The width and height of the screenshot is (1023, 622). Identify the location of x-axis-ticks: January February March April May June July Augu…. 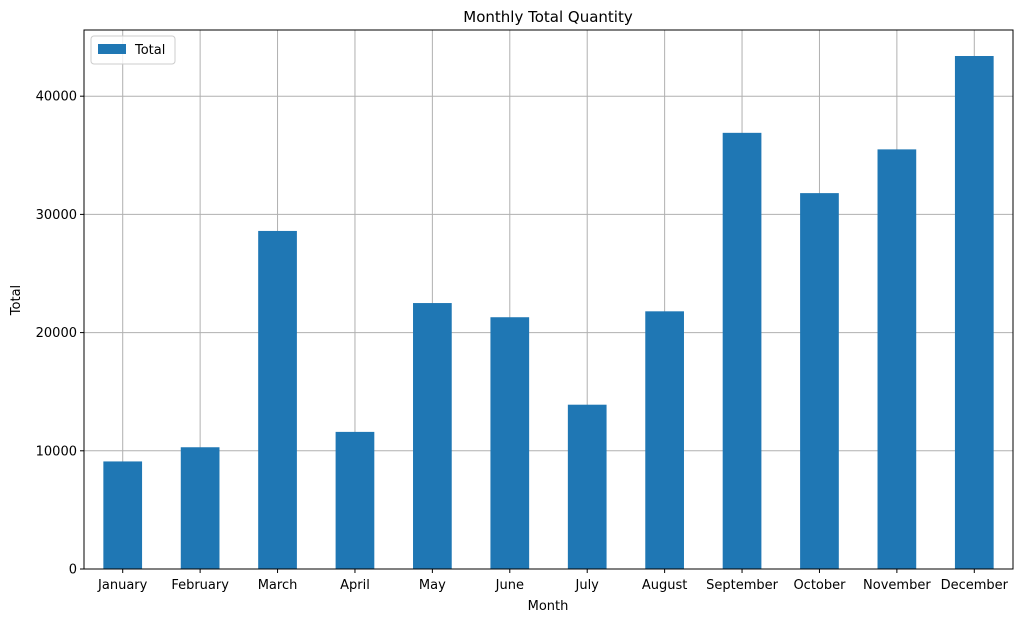
(553, 581).